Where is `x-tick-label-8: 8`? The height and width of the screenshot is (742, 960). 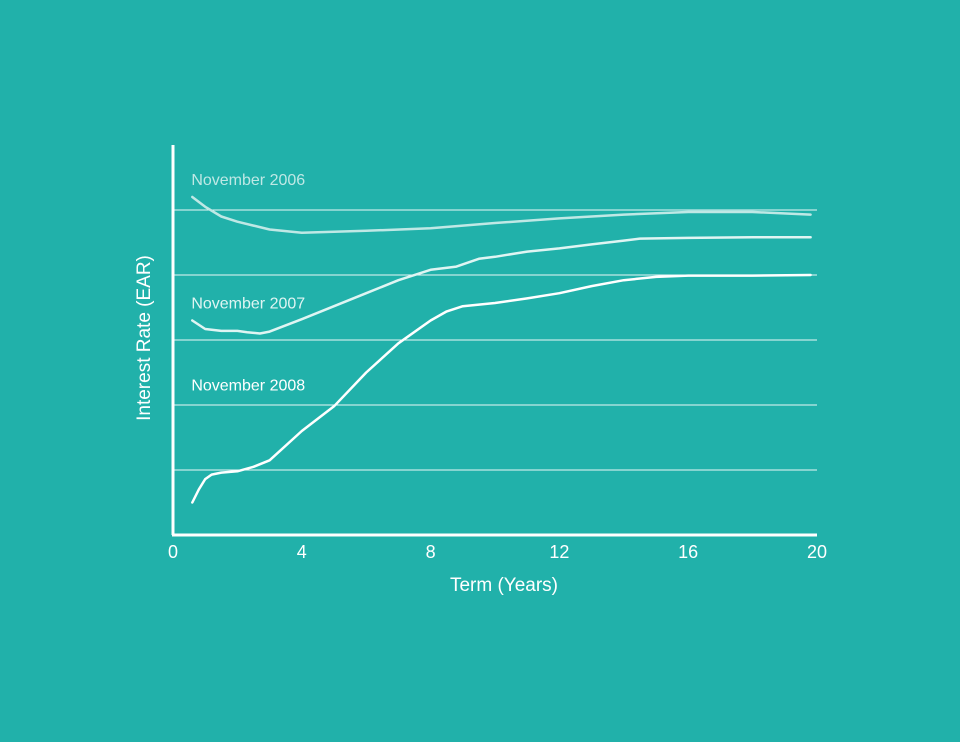
x-tick-label-8: 8 is located at coordinates (431, 552).